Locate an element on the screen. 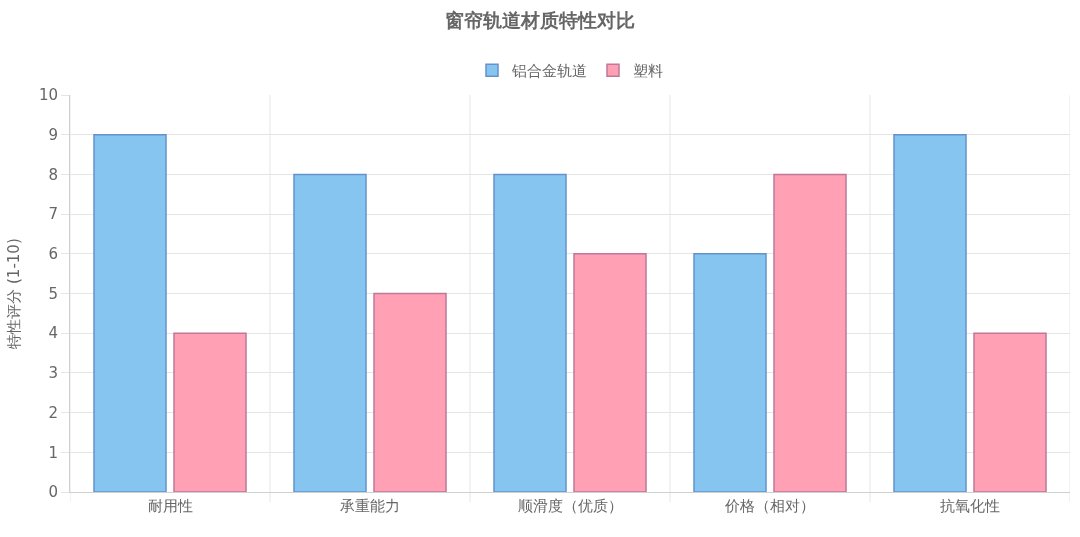  x-tick-label: 耐用性 is located at coordinates (170, 506).